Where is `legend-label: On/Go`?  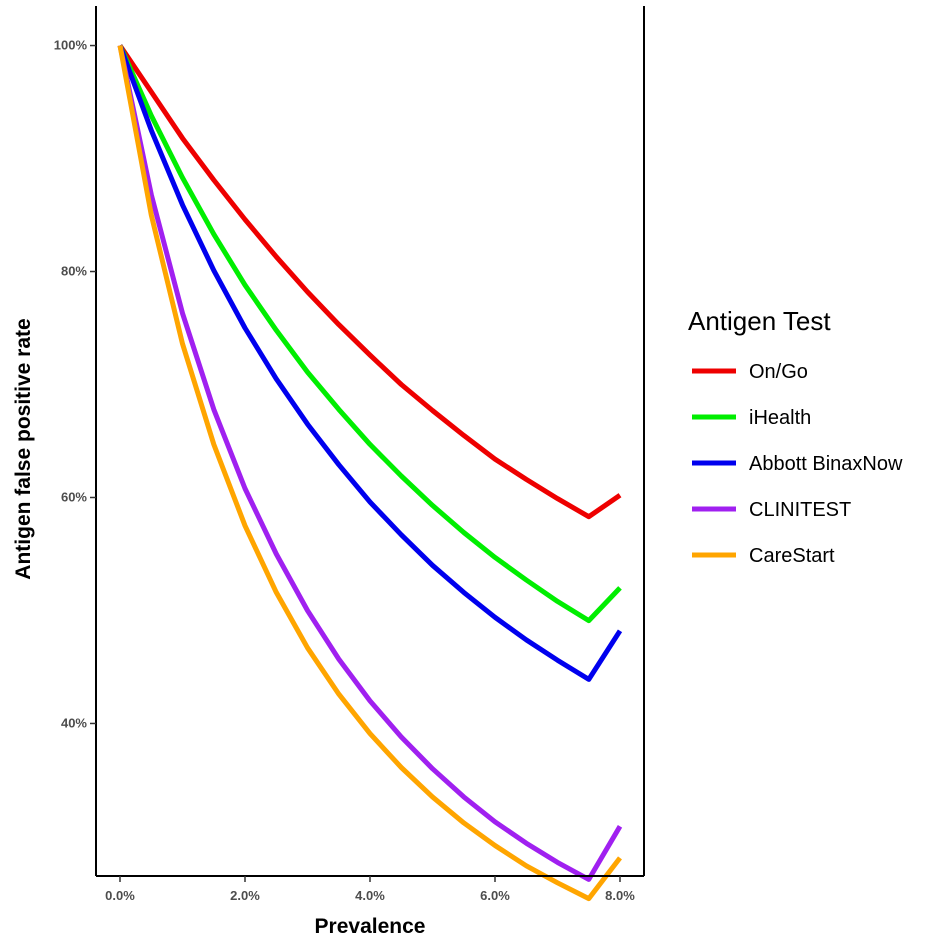 legend-label: On/Go is located at coordinates (778, 372).